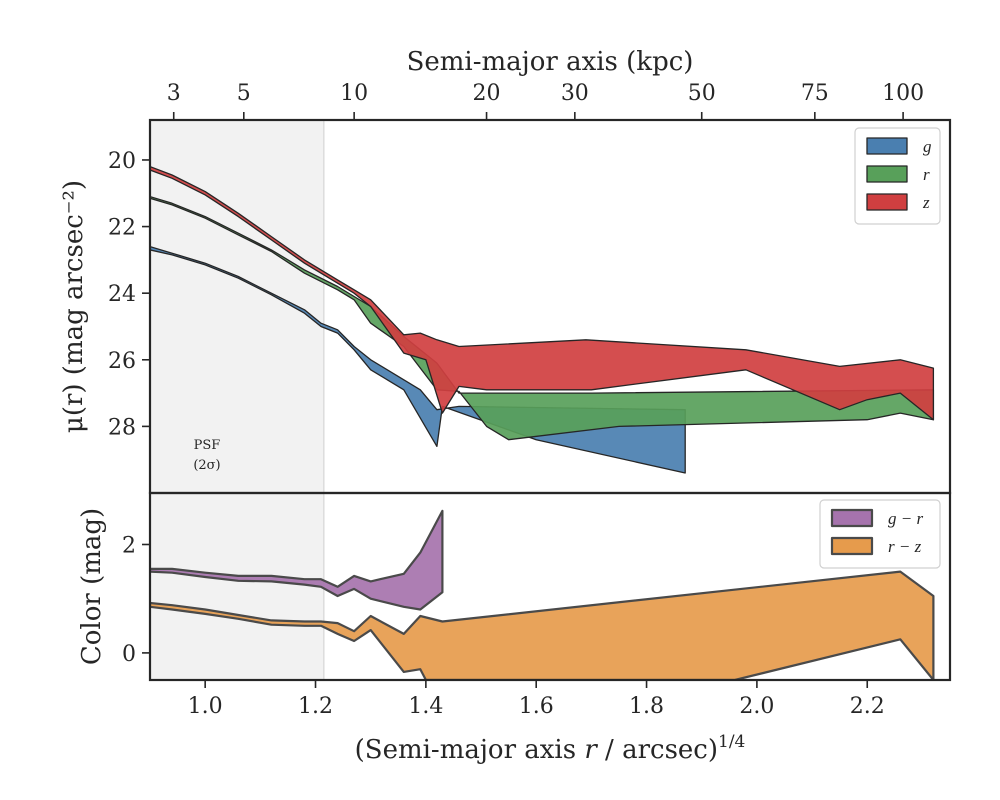 This screenshot has height=800, width=1000. I want to click on x-title-main: (Semi-major axis, so click(470, 750).